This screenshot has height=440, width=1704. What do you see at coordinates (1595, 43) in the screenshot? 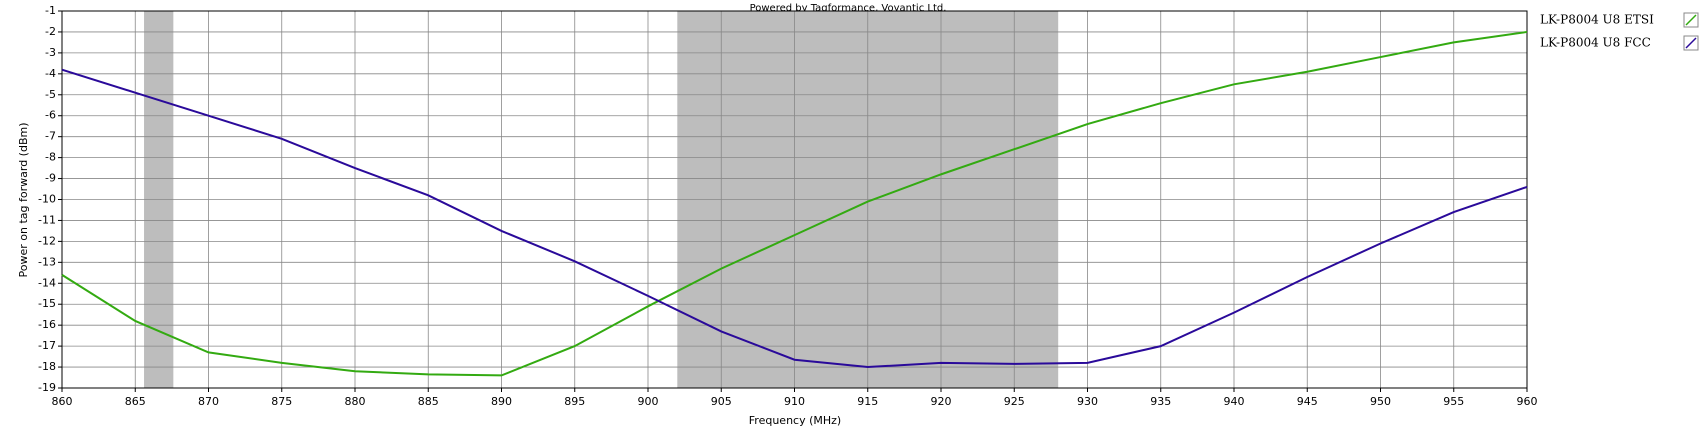
I see `legend-label: LK-P8004 U8 FCC` at bounding box center [1595, 43].